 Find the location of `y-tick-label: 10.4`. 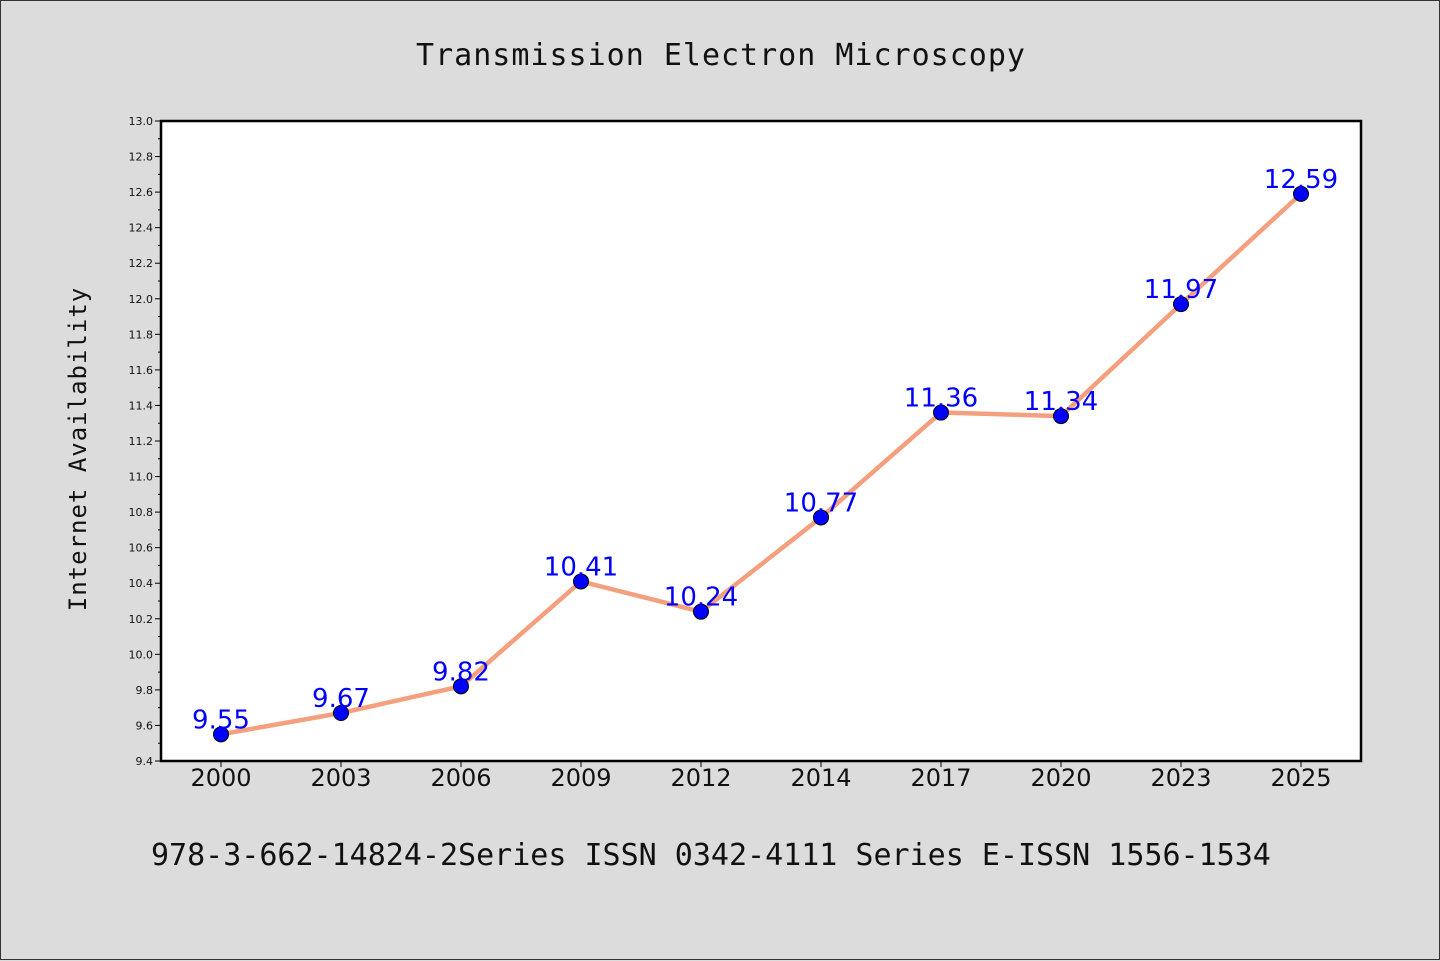

y-tick-label: 10.4 is located at coordinates (141, 583).